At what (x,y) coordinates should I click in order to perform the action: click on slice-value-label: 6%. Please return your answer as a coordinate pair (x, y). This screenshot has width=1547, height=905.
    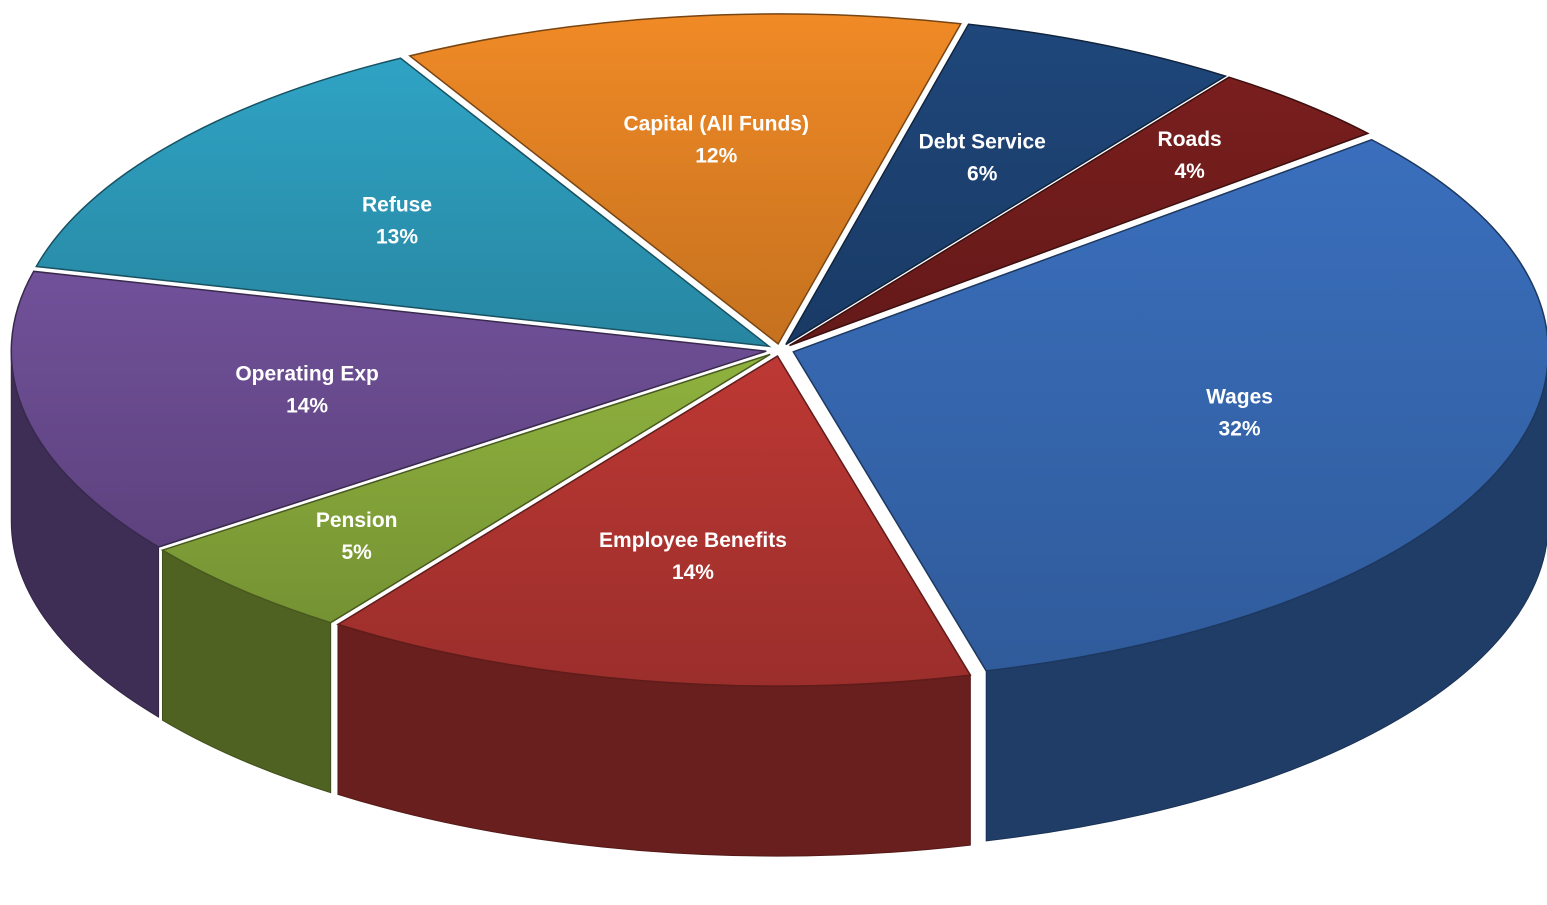
    Looking at the image, I should click on (982, 173).